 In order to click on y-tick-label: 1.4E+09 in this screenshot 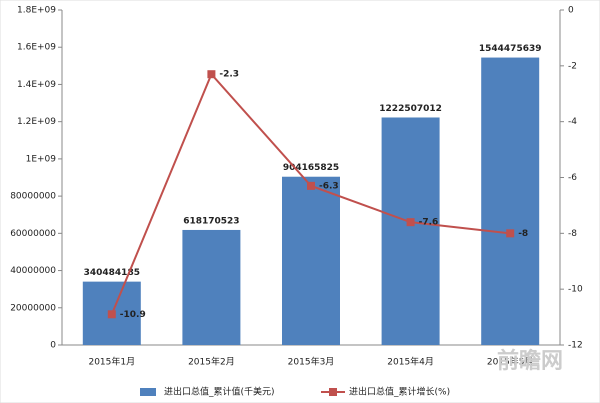, I will do `click(36, 85)`.